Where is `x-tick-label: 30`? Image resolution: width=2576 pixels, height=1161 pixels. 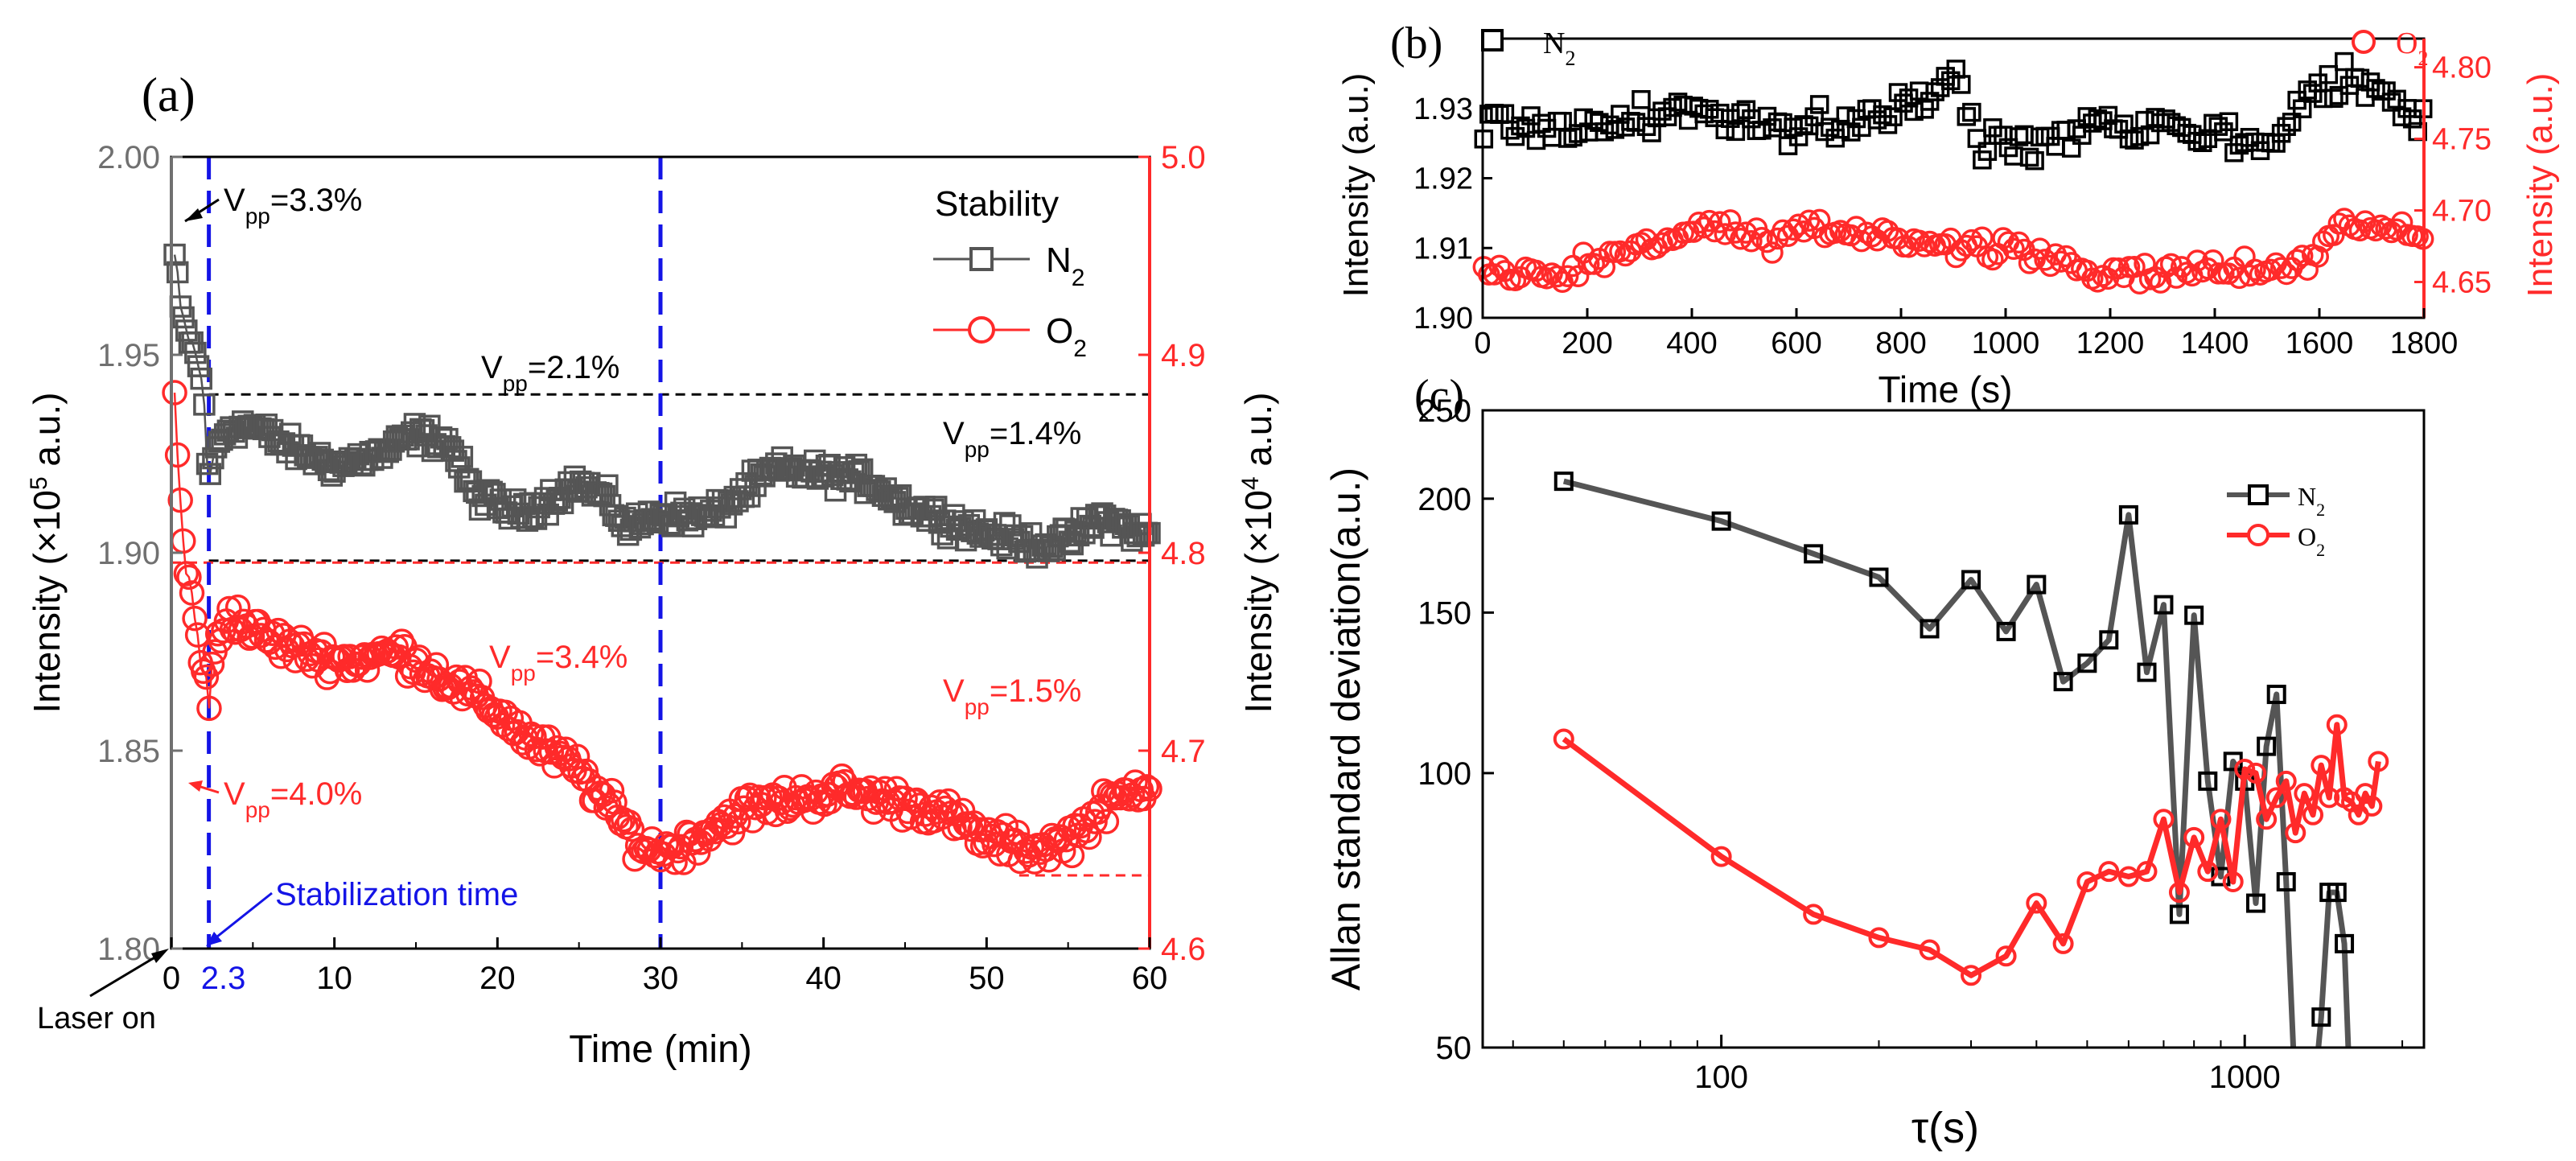
x-tick-label: 30 is located at coordinates (661, 978).